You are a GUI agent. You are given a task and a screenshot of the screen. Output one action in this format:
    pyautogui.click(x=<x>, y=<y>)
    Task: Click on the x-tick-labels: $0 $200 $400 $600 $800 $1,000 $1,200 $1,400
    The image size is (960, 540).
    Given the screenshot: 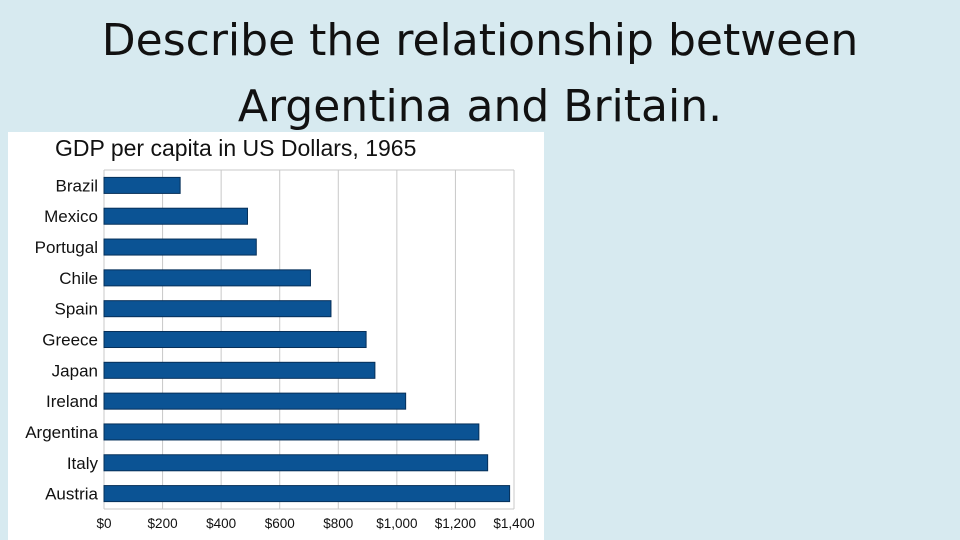 What is the action you would take?
    pyautogui.click(x=315, y=523)
    